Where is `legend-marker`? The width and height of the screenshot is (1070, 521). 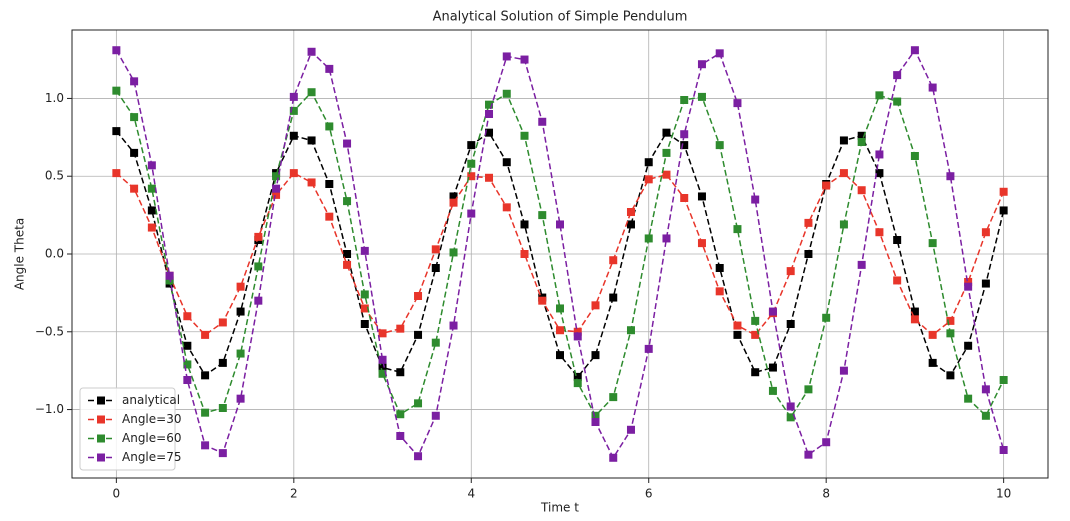 legend-marker is located at coordinates (101, 419).